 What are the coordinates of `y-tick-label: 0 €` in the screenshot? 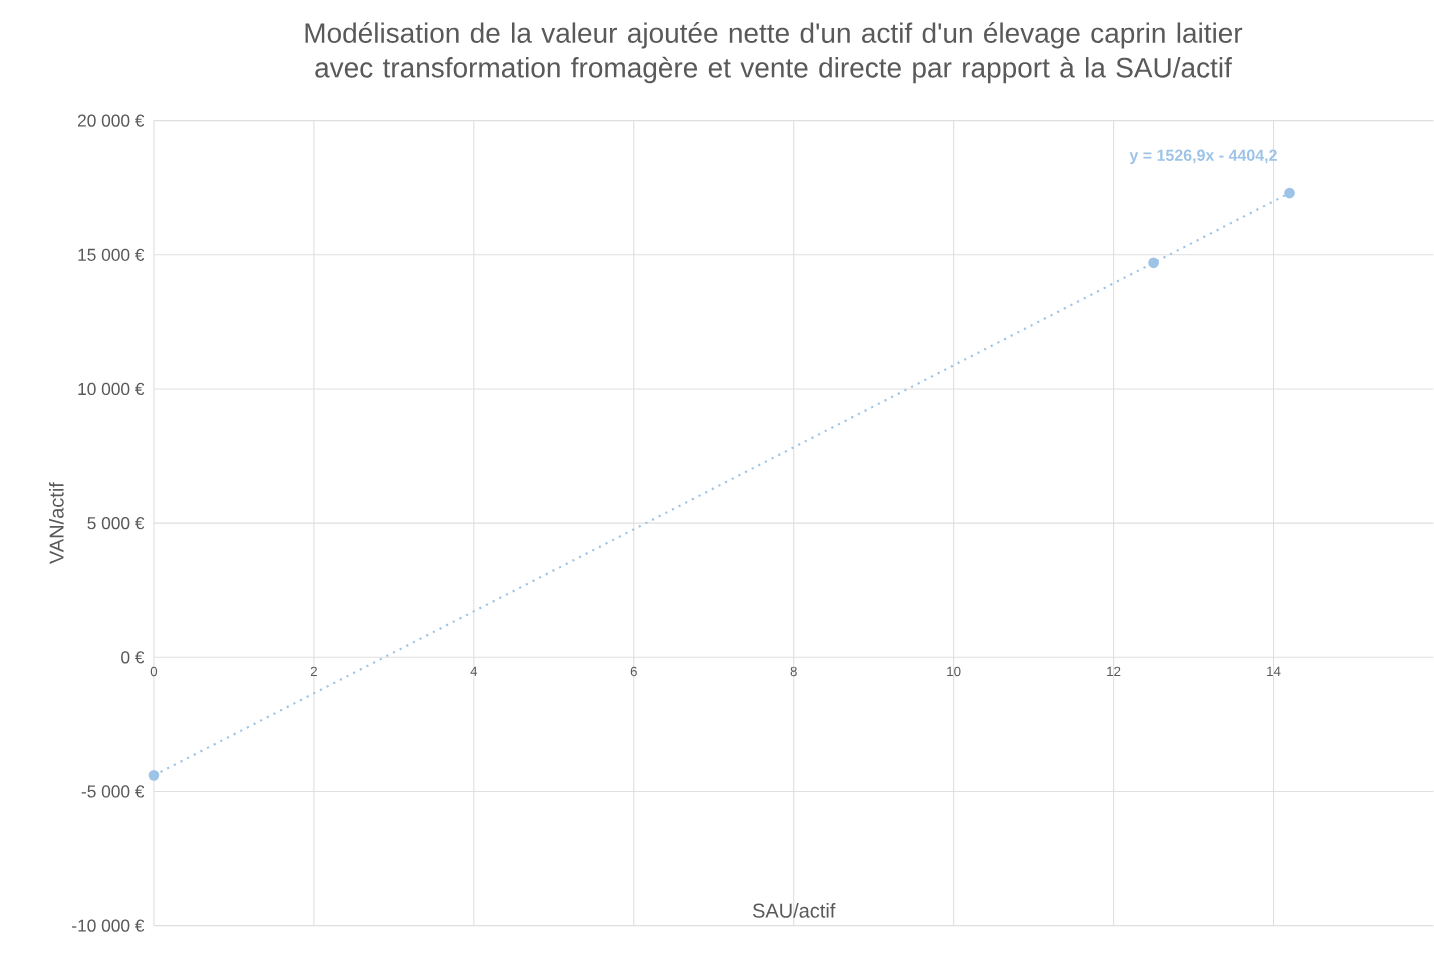 It's located at (133, 657).